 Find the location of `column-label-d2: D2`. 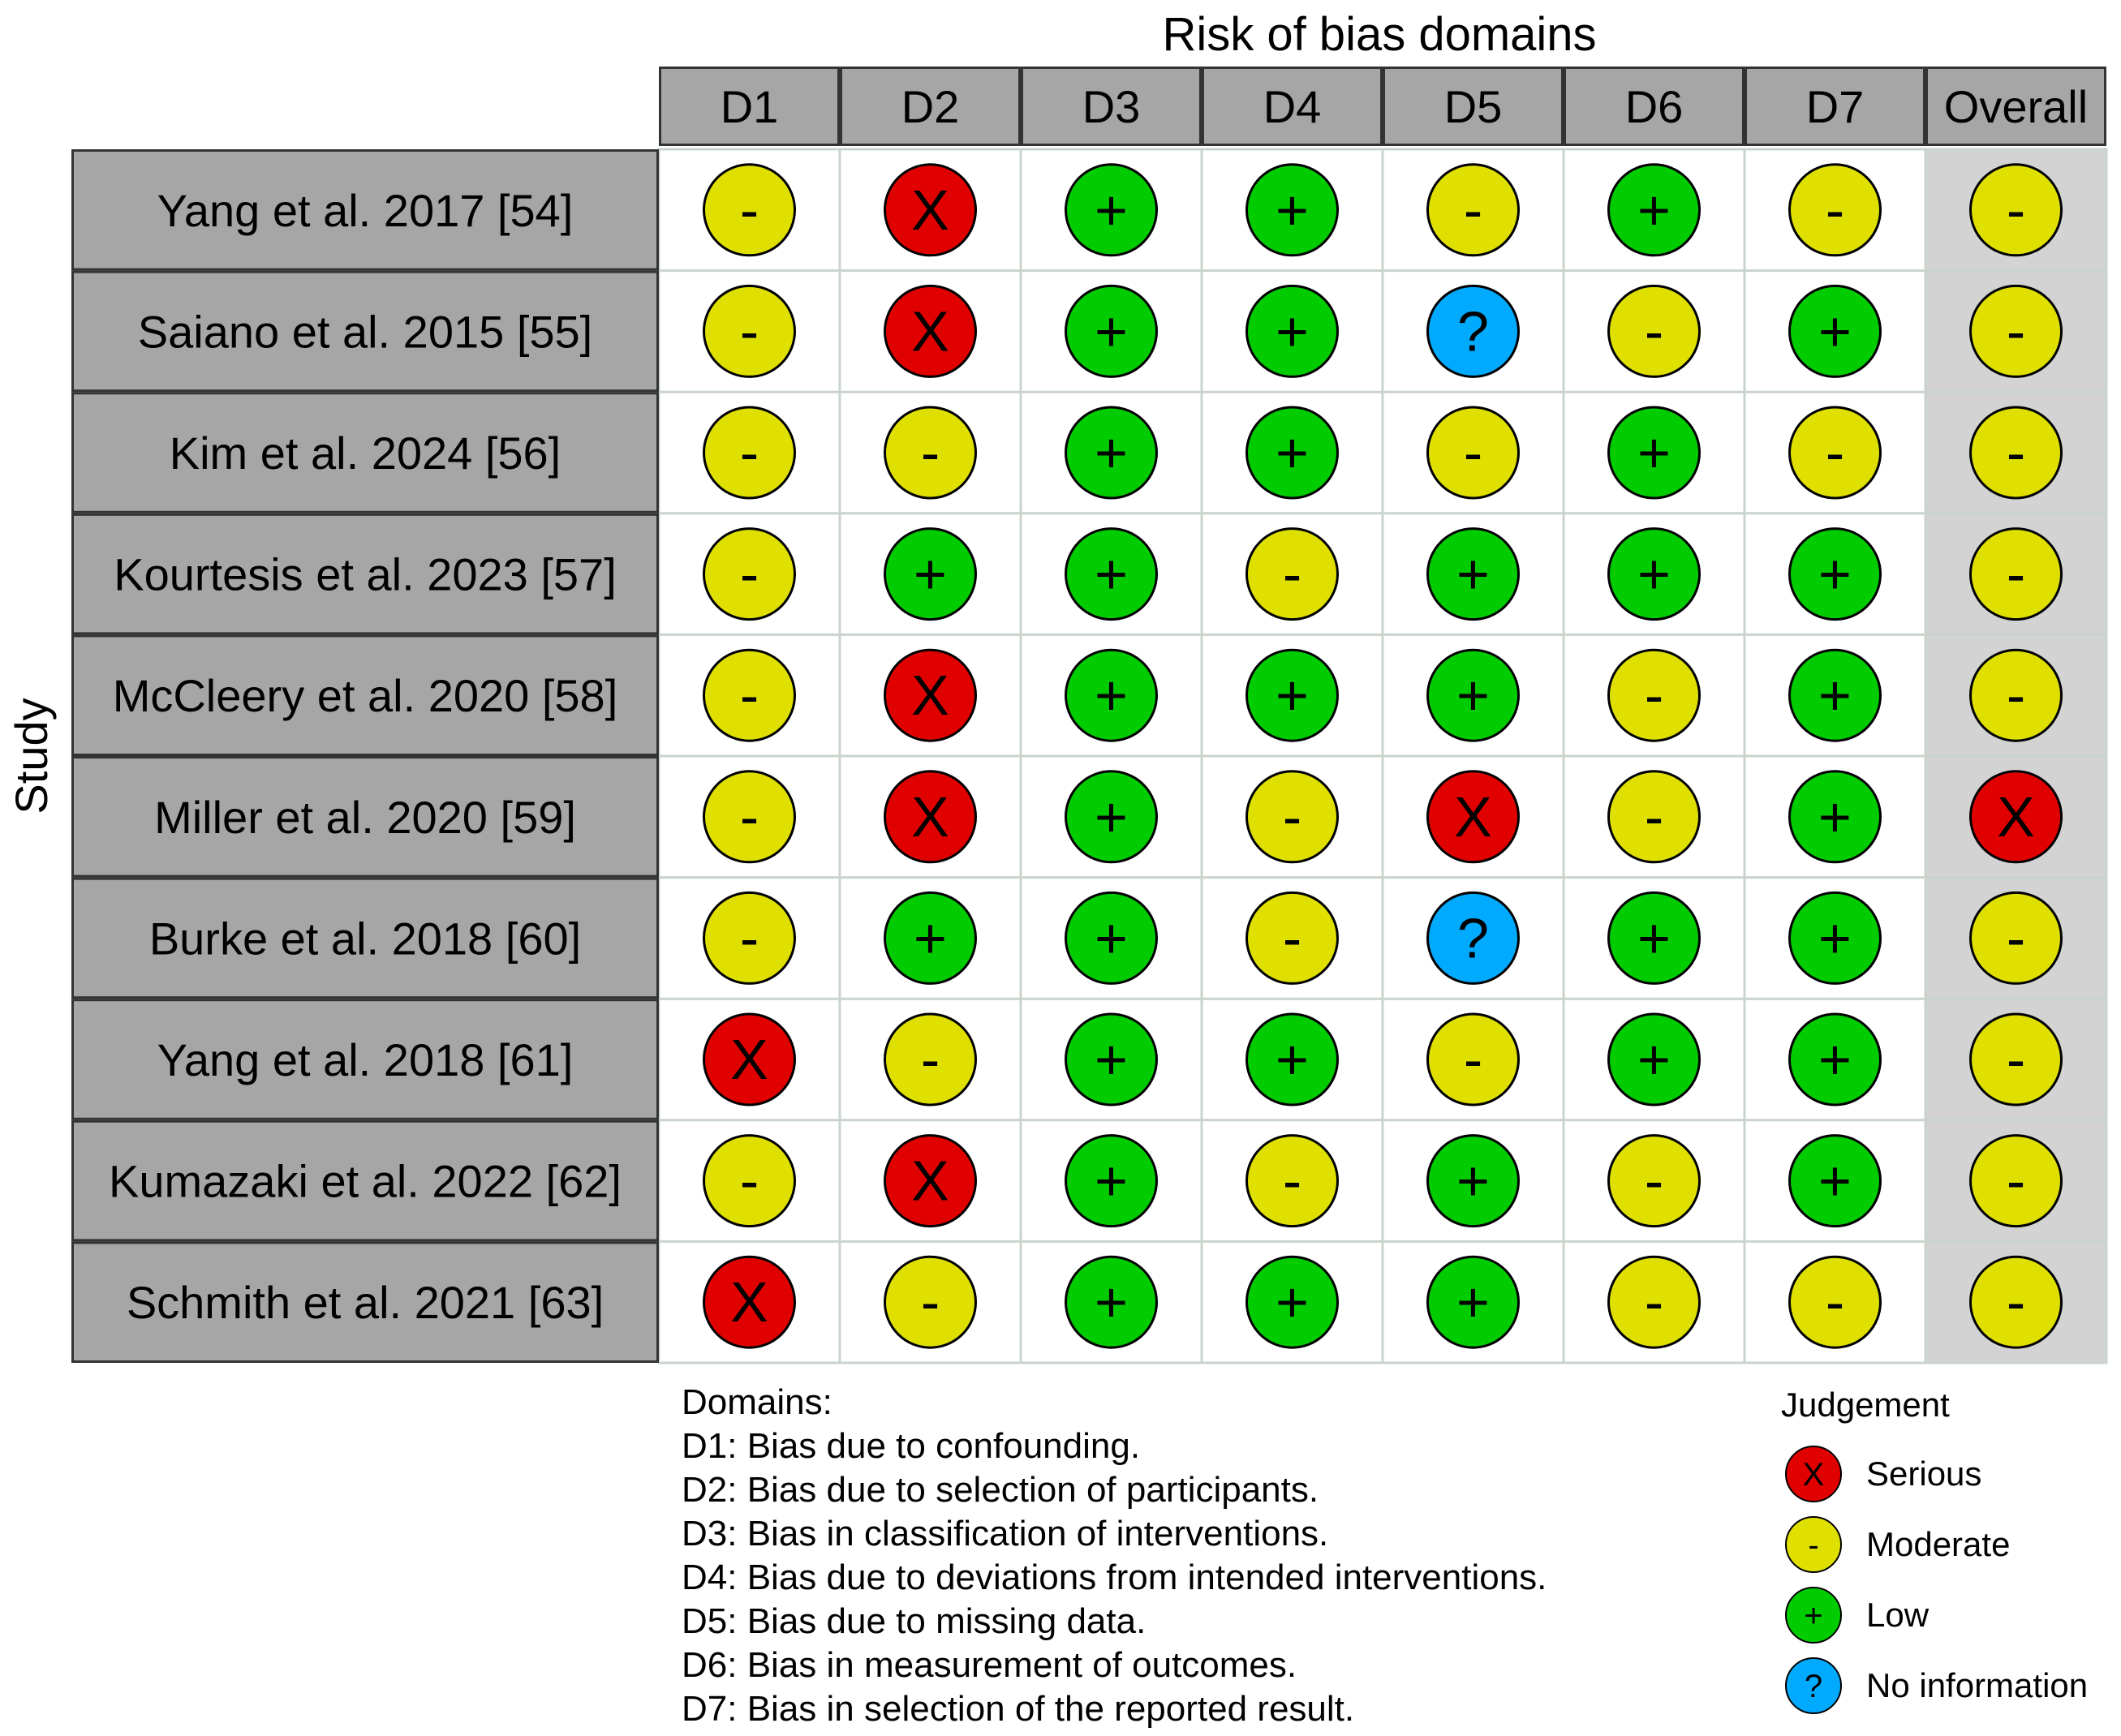

column-label-d2: D2 is located at coordinates (931, 106).